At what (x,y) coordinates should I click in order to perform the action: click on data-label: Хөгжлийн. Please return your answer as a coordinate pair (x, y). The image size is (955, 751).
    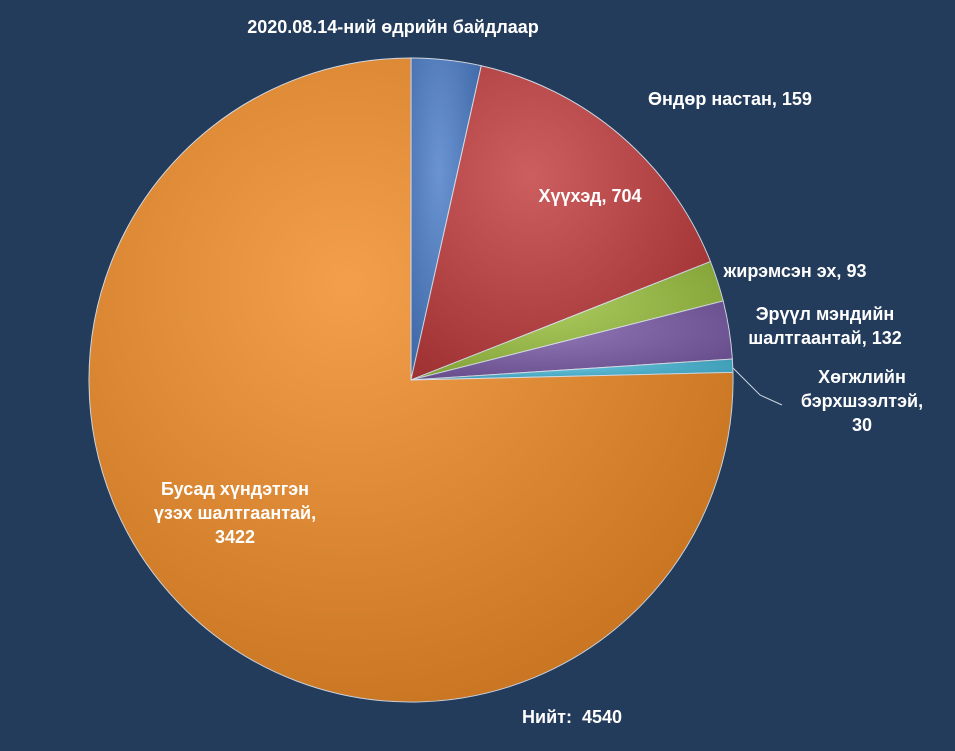
    Looking at the image, I should click on (862, 377).